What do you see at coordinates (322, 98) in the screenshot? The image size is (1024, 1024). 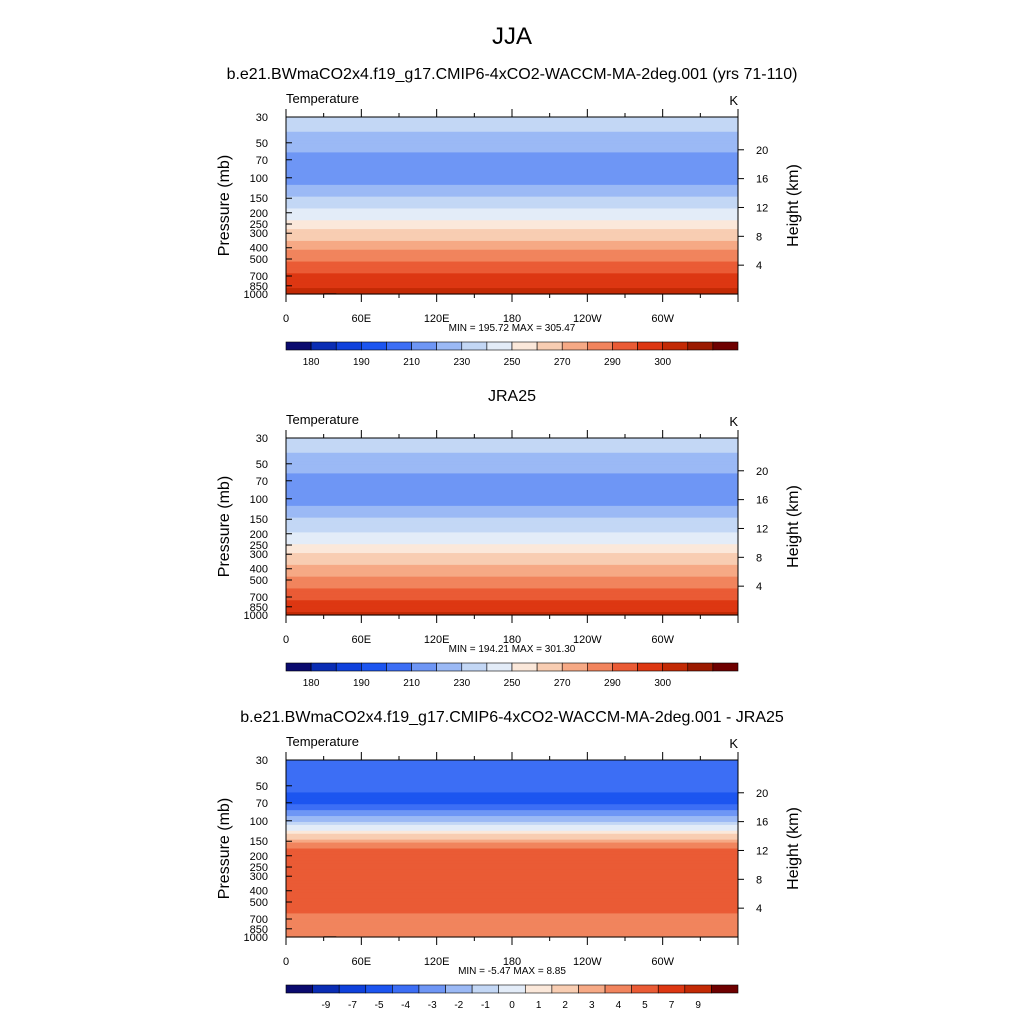 I see `variable-label: Temperature` at bounding box center [322, 98].